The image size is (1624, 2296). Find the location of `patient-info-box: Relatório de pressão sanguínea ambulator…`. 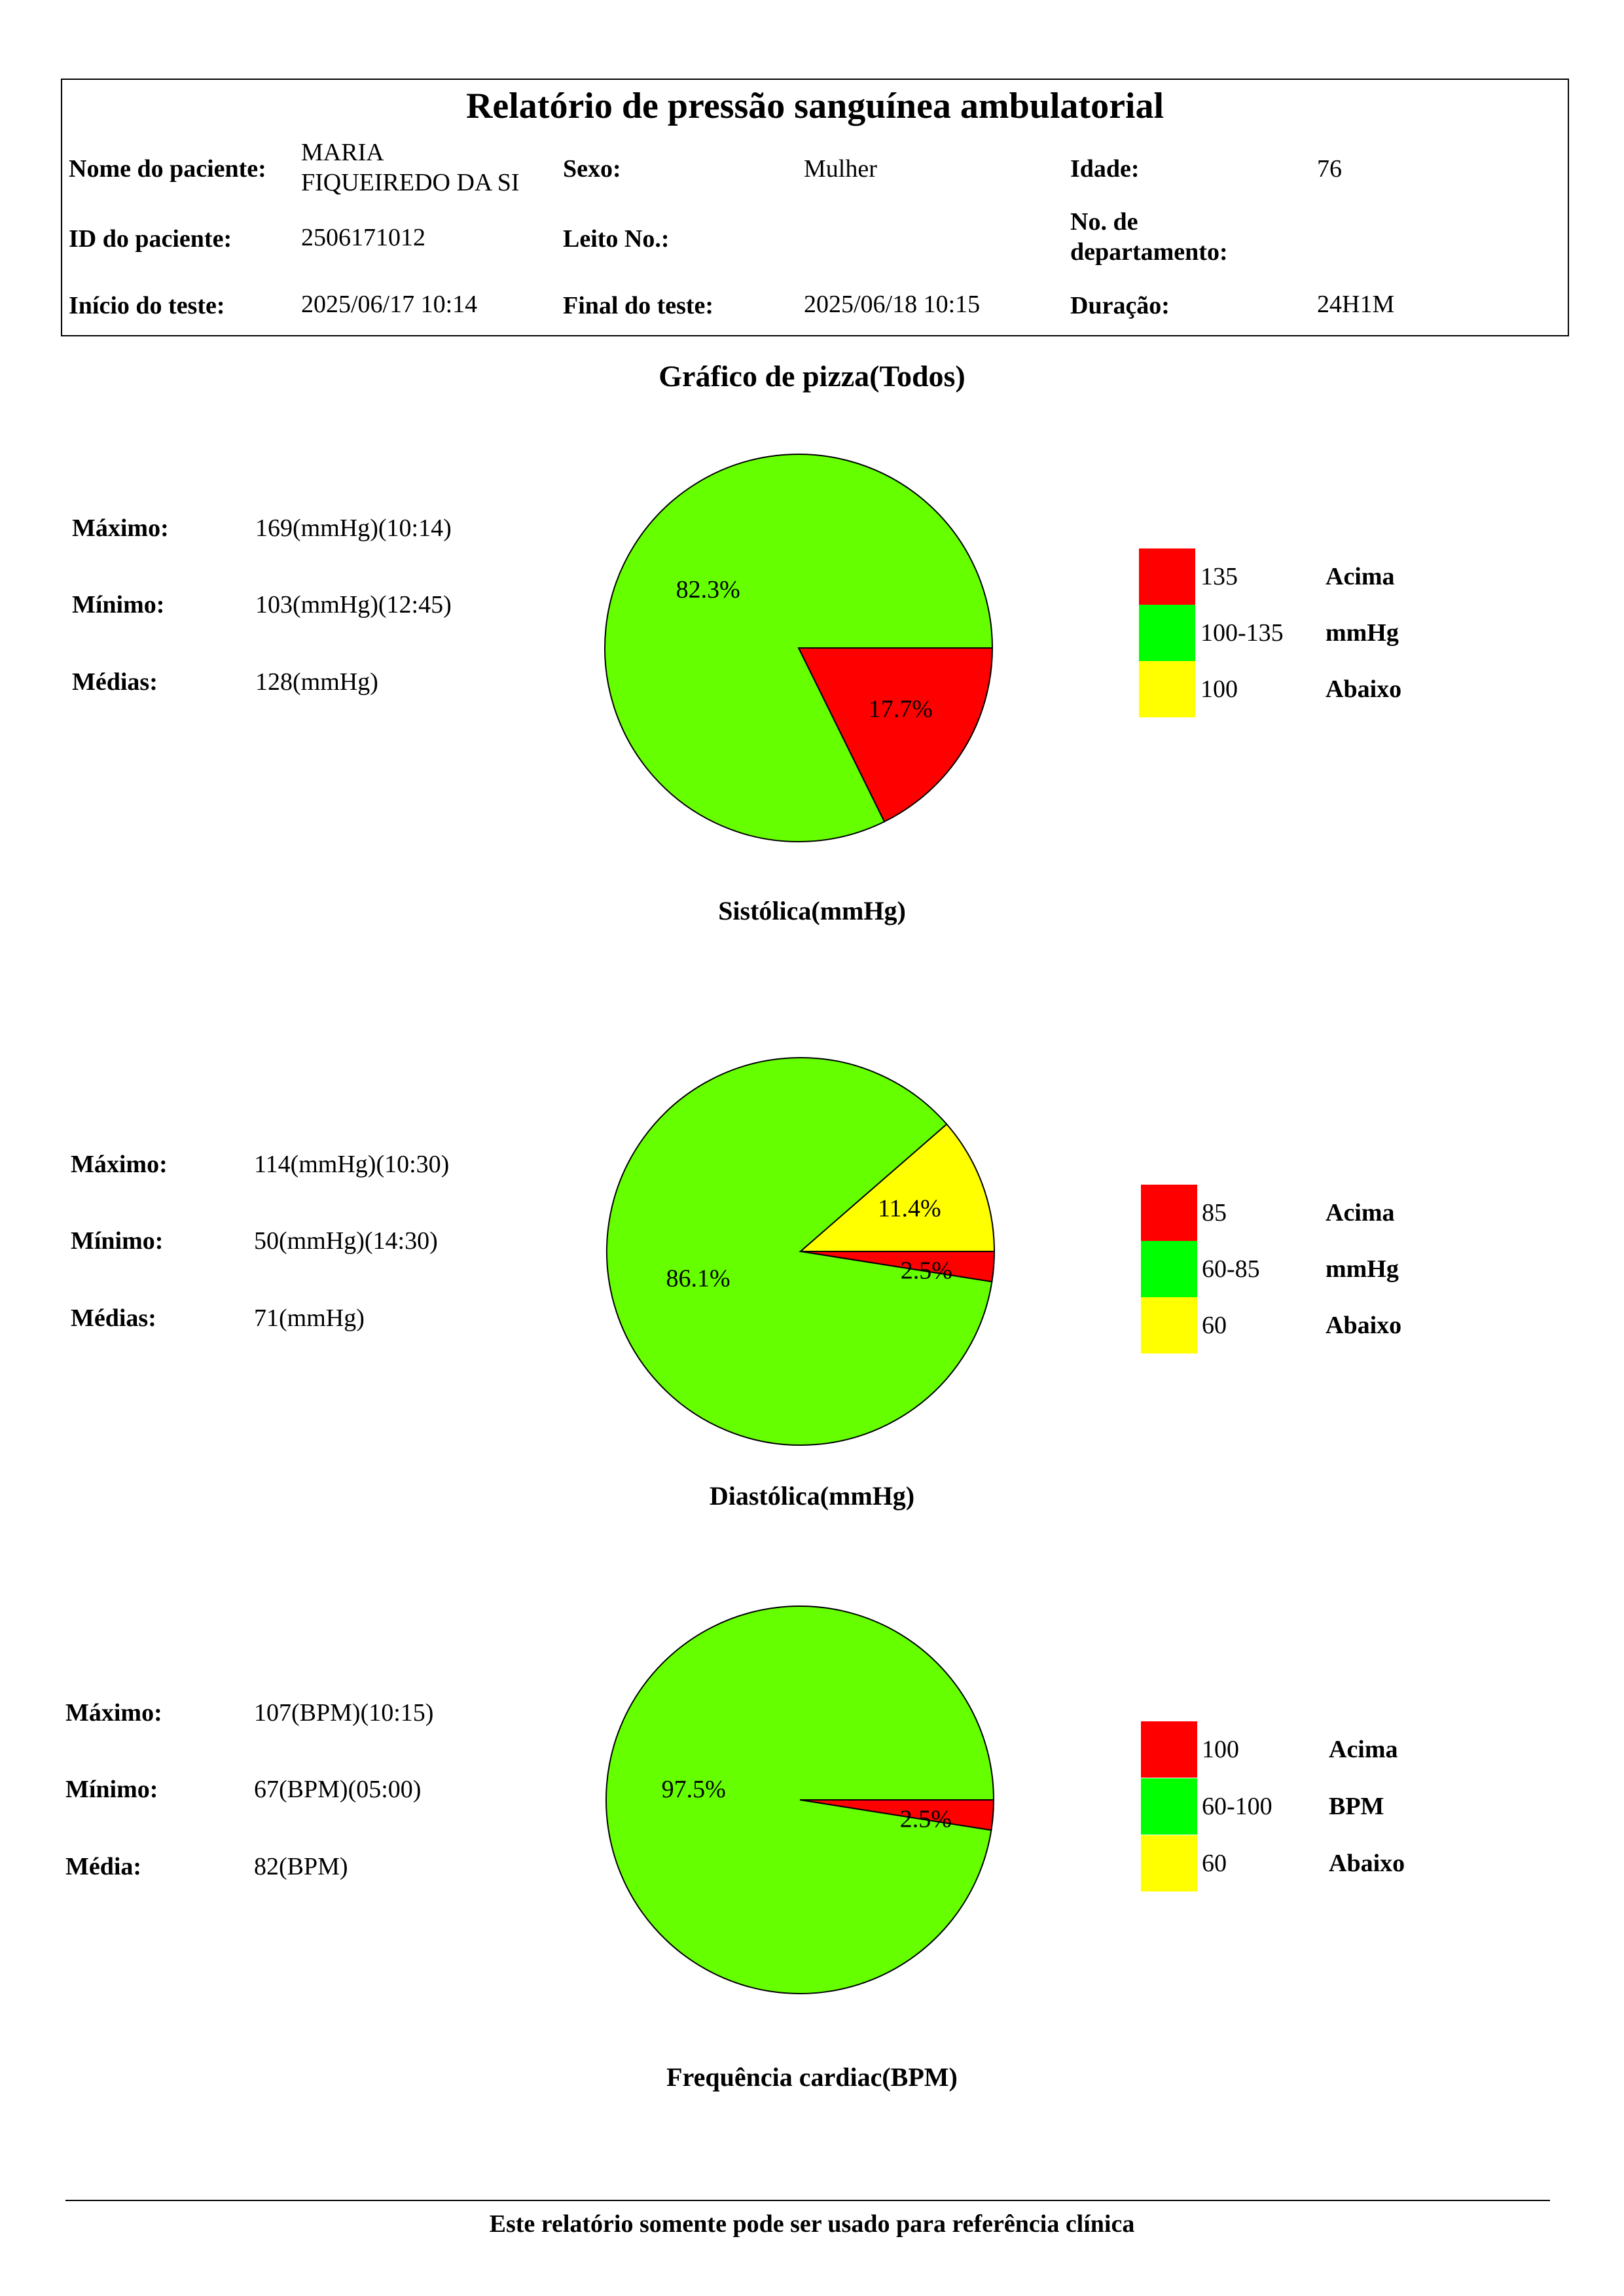

patient-info-box: Relatório de pressão sanguínea ambulator… is located at coordinates (815, 207).